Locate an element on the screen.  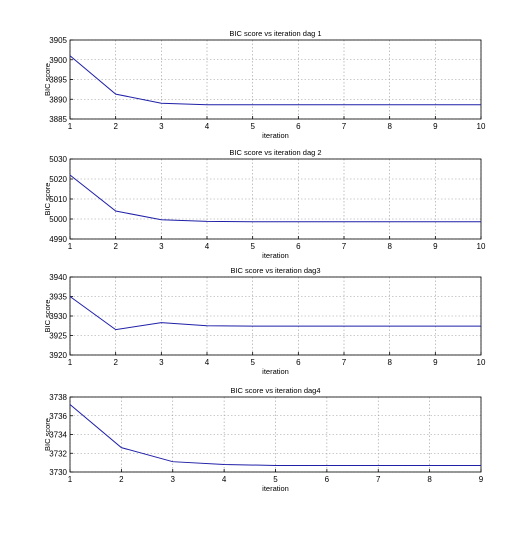
y-tick-label: 3935 is located at coordinates (58, 297).